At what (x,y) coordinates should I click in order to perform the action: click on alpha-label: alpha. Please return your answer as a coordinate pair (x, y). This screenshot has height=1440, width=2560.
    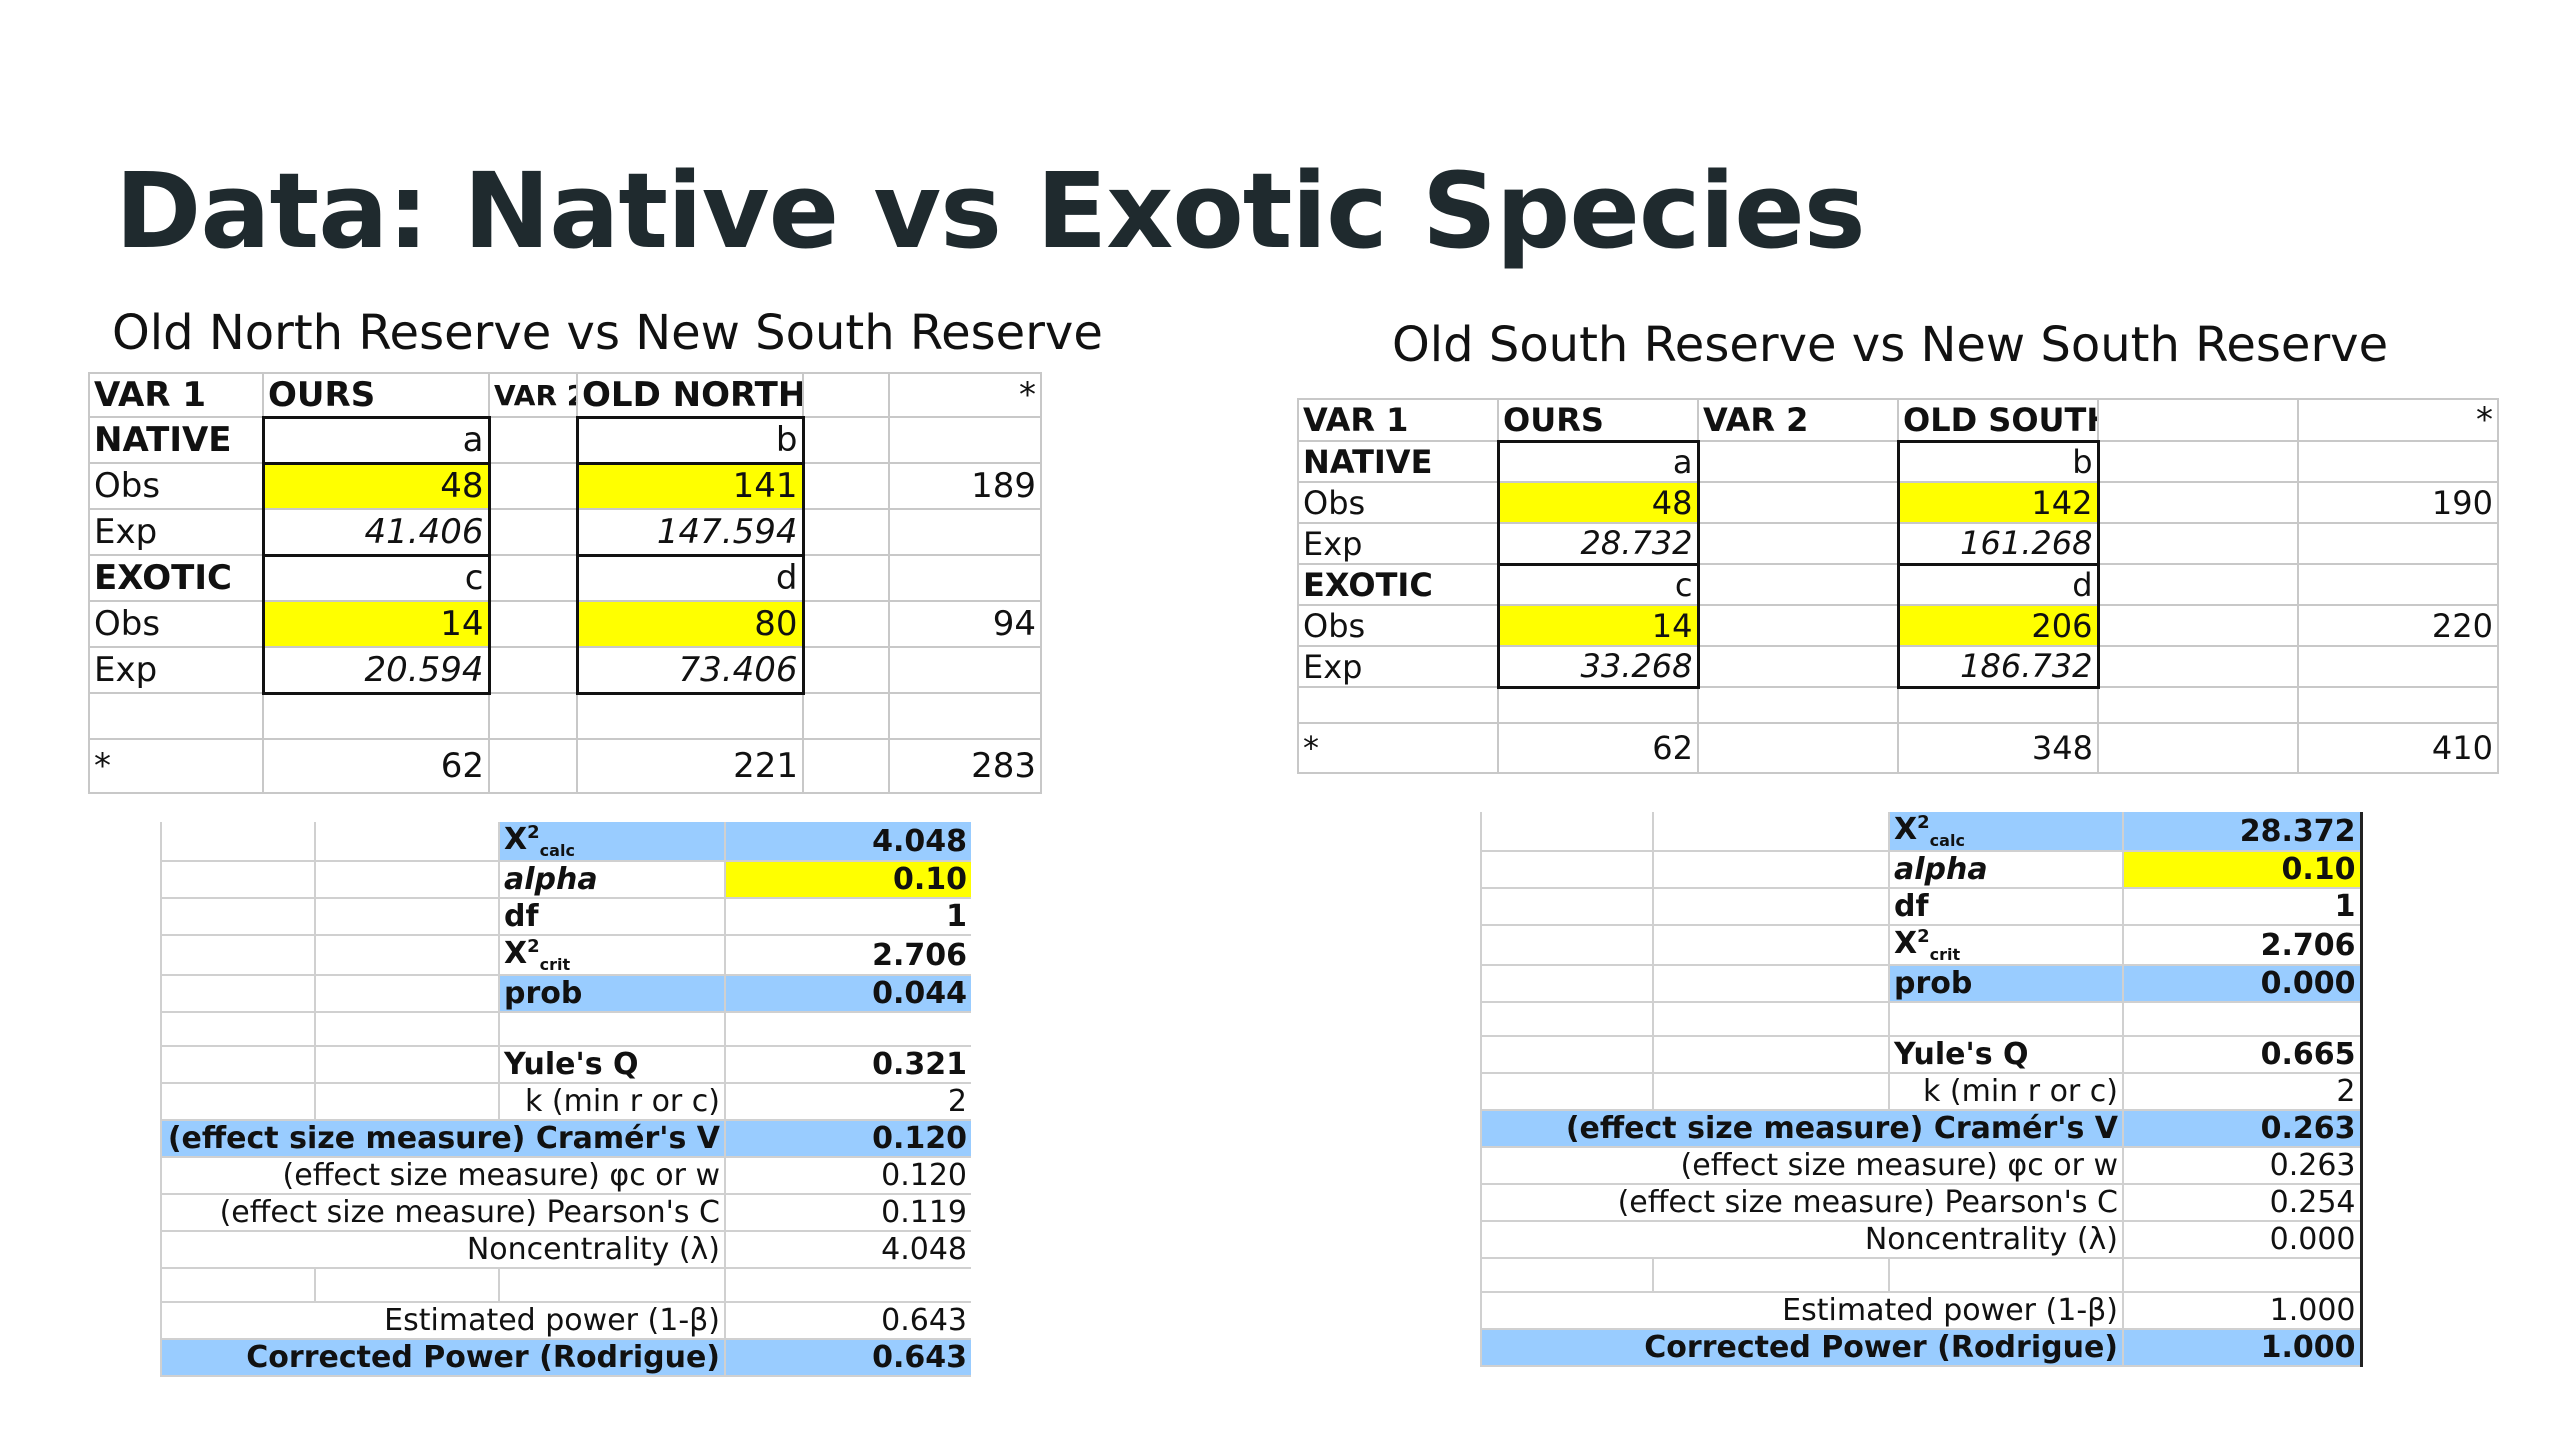
    Looking at the image, I should click on (611, 880).